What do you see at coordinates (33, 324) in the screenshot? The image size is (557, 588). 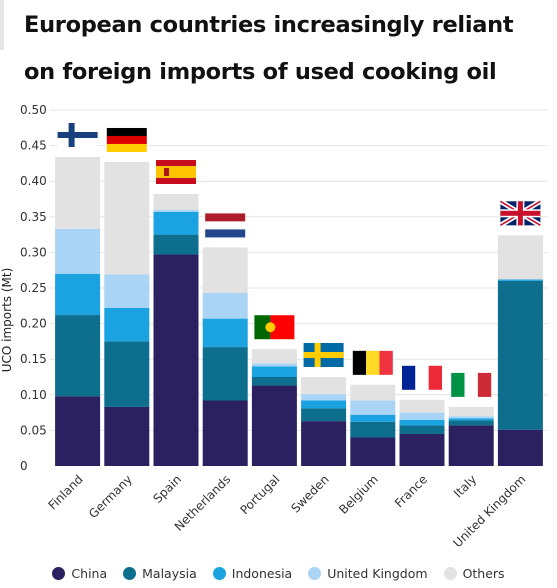 I see `y-tick-label: 0.20` at bounding box center [33, 324].